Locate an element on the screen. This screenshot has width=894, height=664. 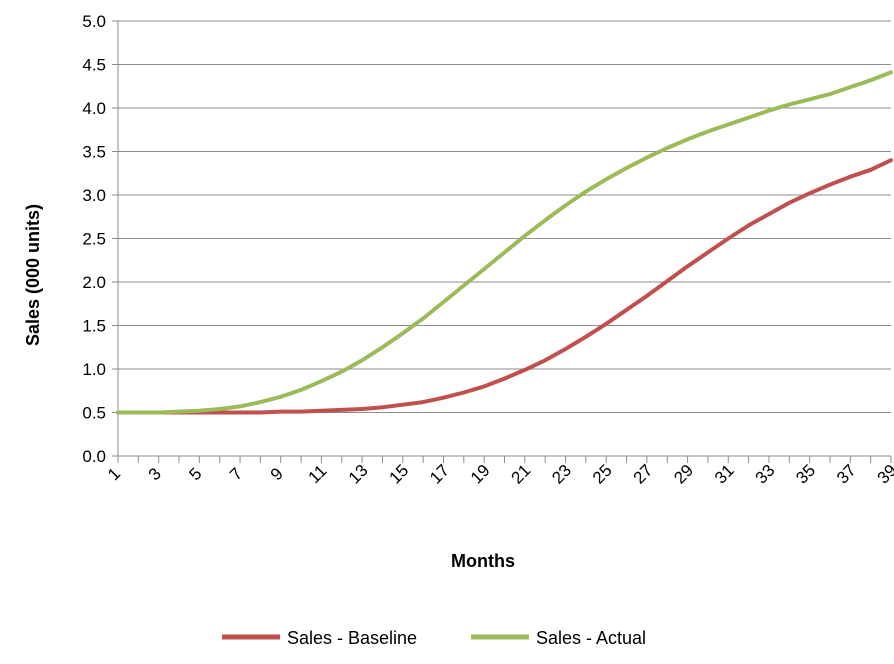
y-tick-label: 3.0 is located at coordinates (94, 195).